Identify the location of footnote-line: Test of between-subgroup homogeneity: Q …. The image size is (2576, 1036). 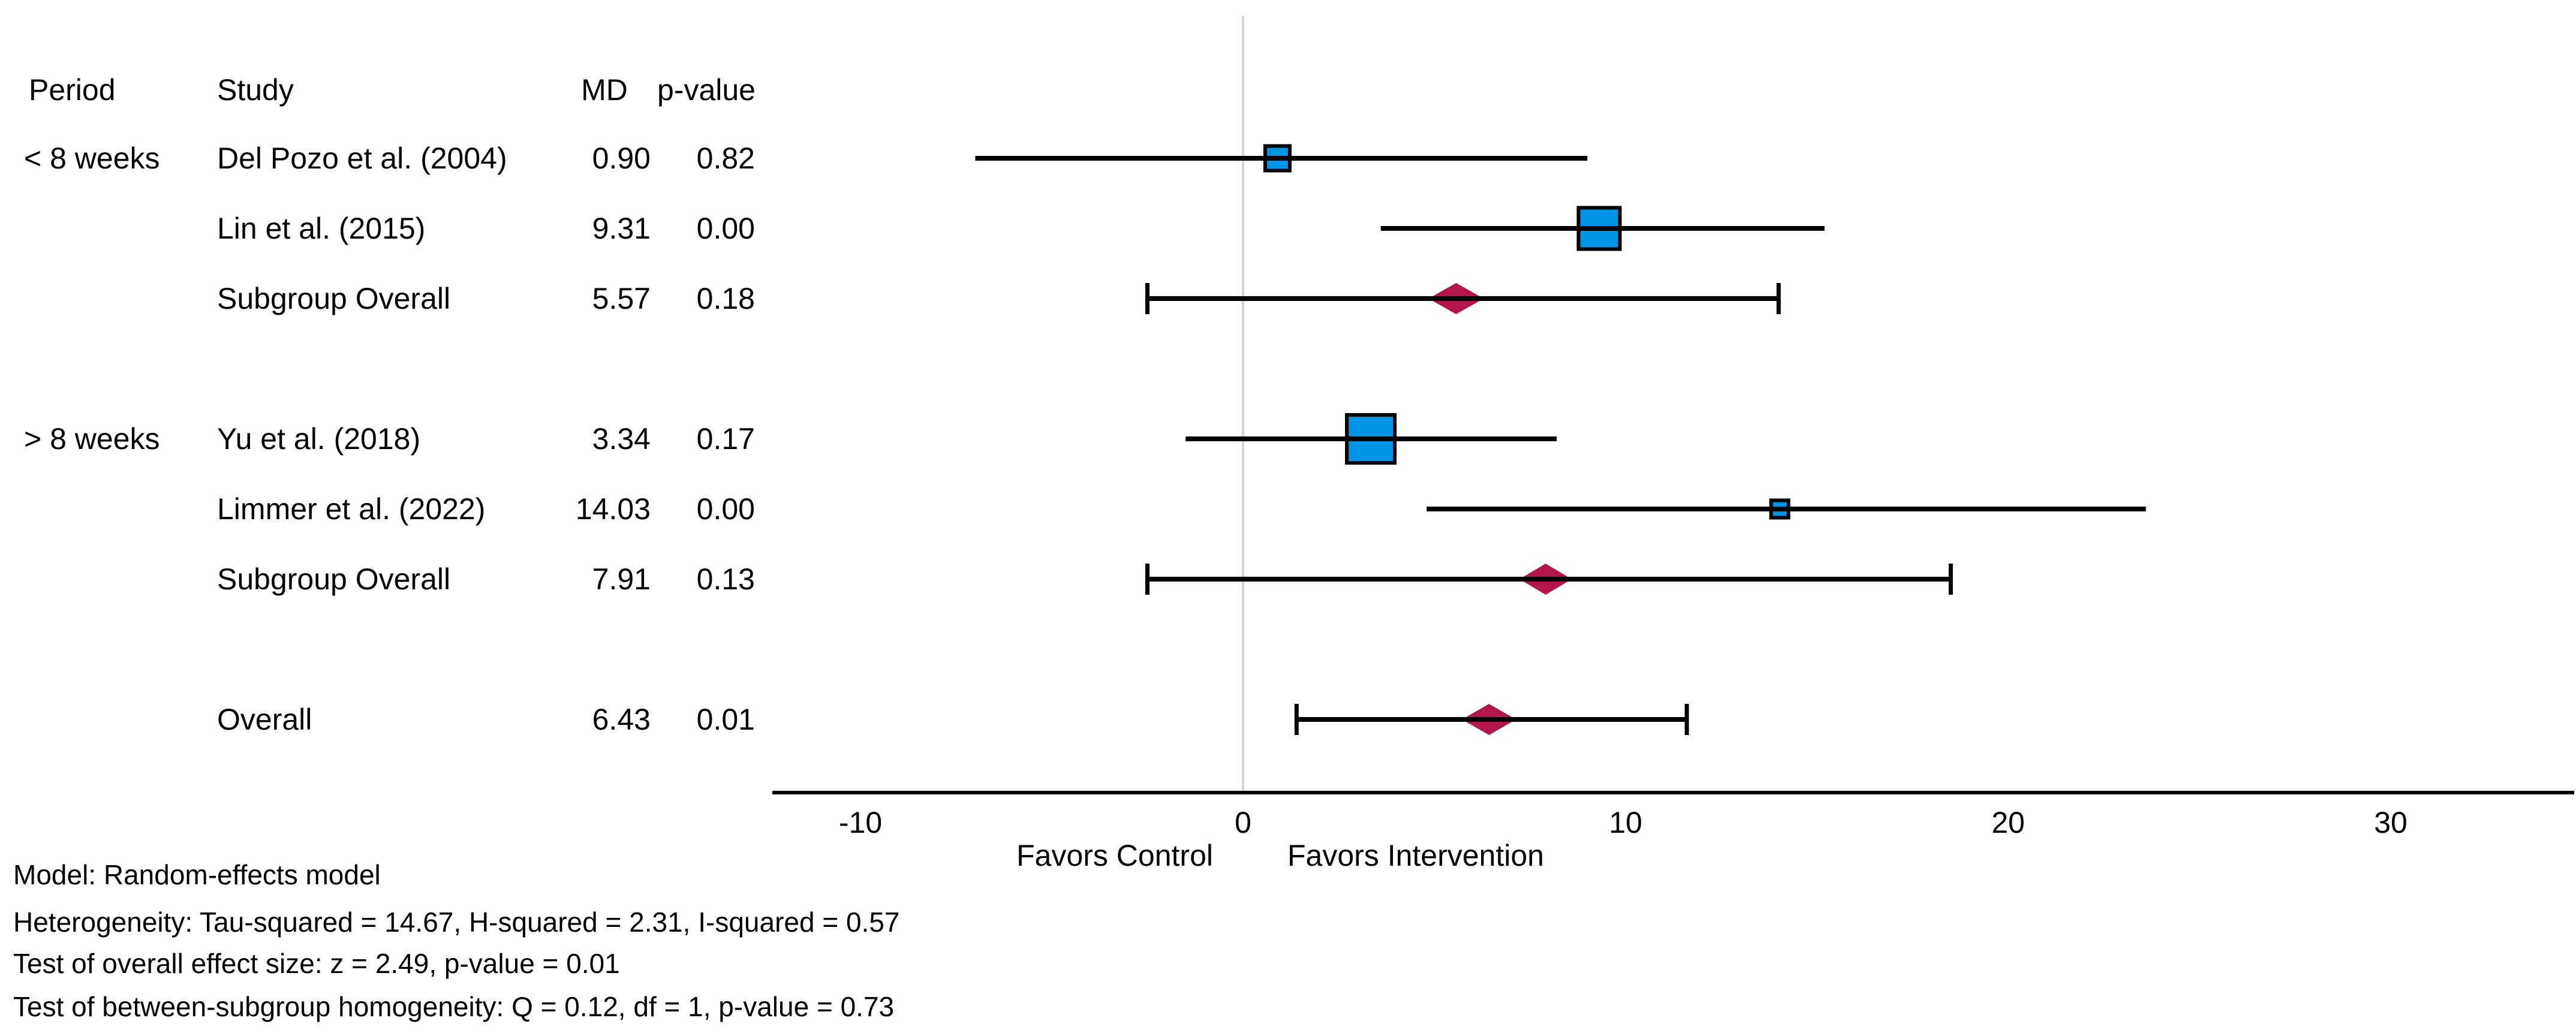
(454, 1007).